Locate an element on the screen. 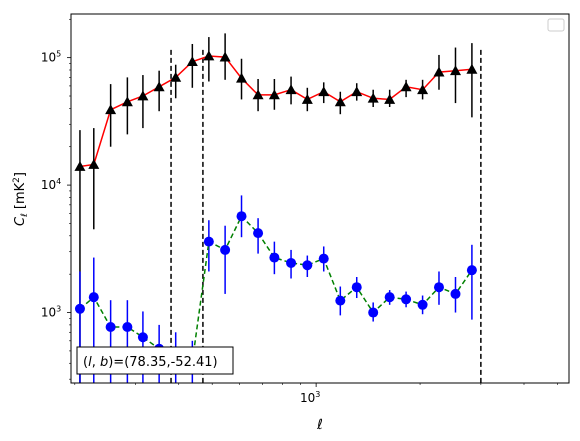 This screenshot has height=441, width=580. annotation: (l, b)=(78.35,-52.41) is located at coordinates (155, 360).